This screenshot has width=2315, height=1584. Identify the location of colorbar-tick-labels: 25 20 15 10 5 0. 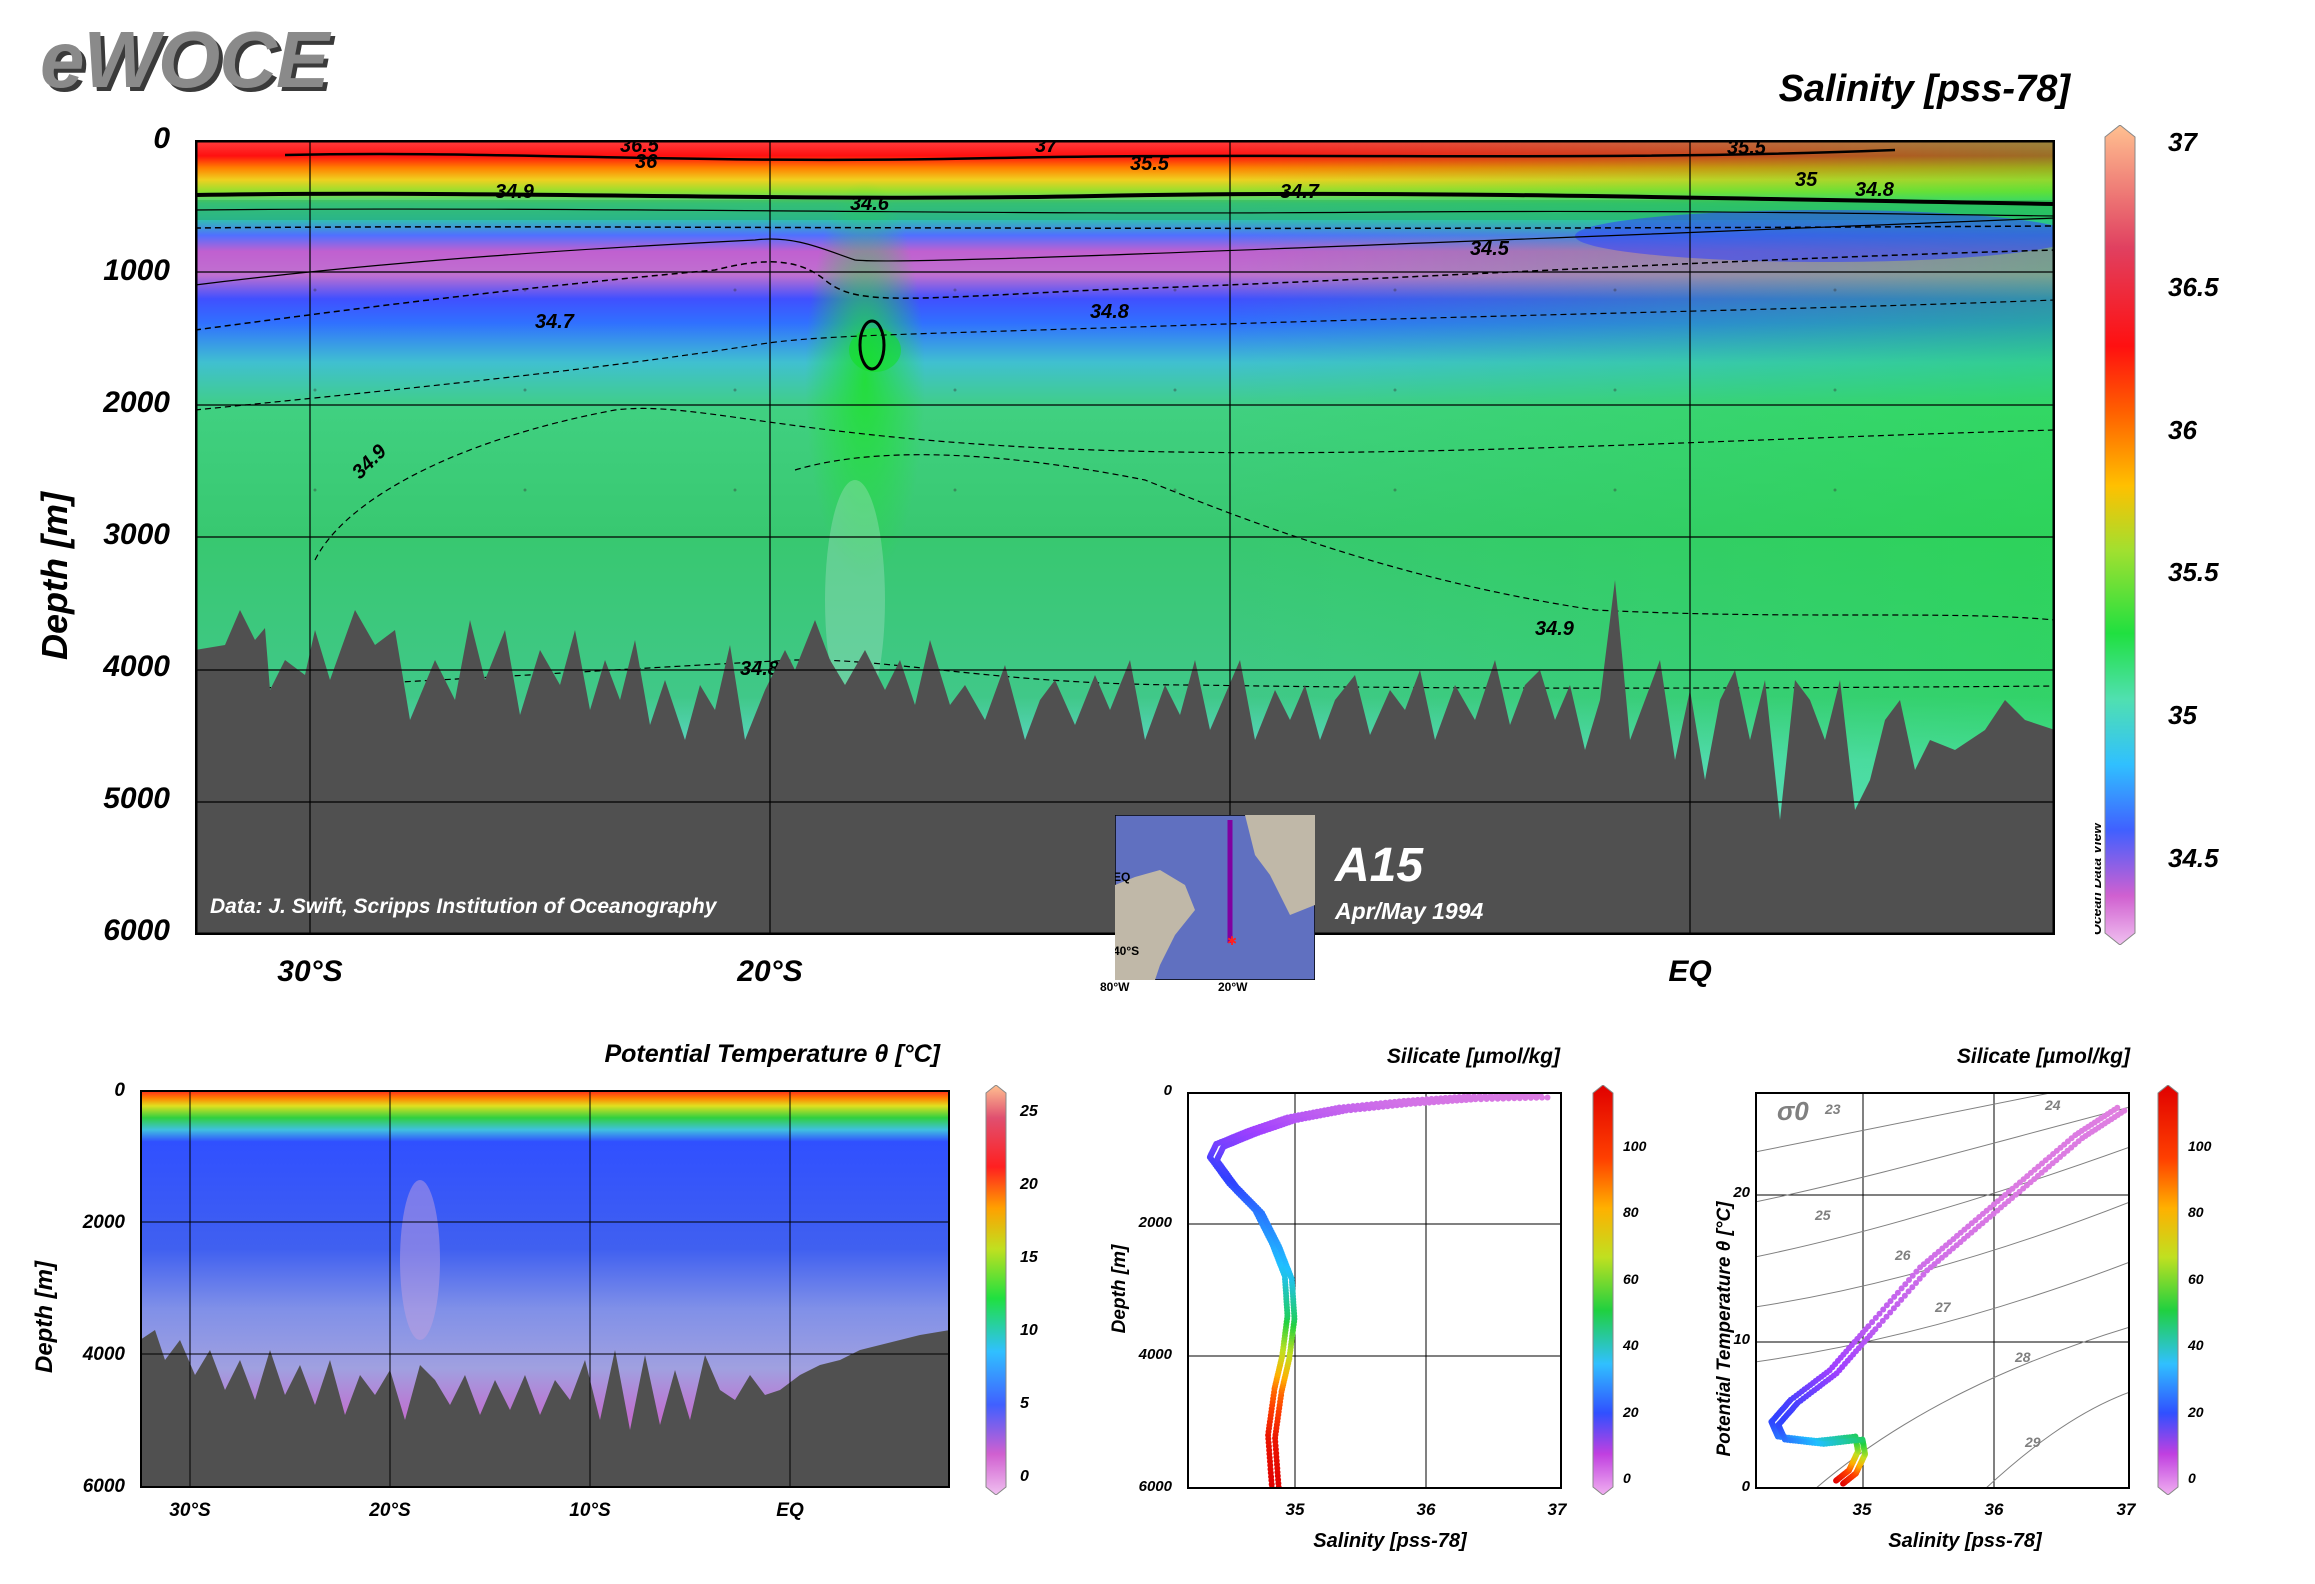
(1029, 1294).